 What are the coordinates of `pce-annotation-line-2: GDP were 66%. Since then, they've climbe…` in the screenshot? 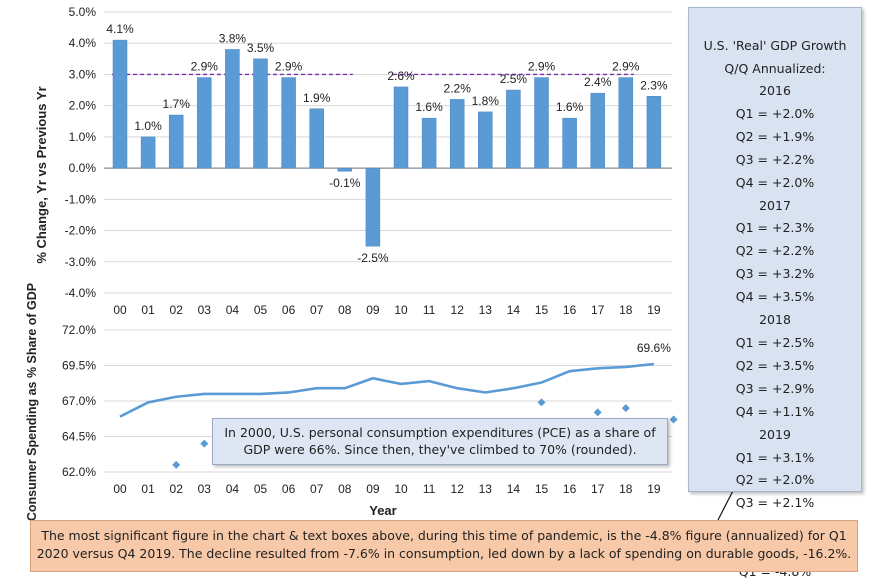 It's located at (440, 449).